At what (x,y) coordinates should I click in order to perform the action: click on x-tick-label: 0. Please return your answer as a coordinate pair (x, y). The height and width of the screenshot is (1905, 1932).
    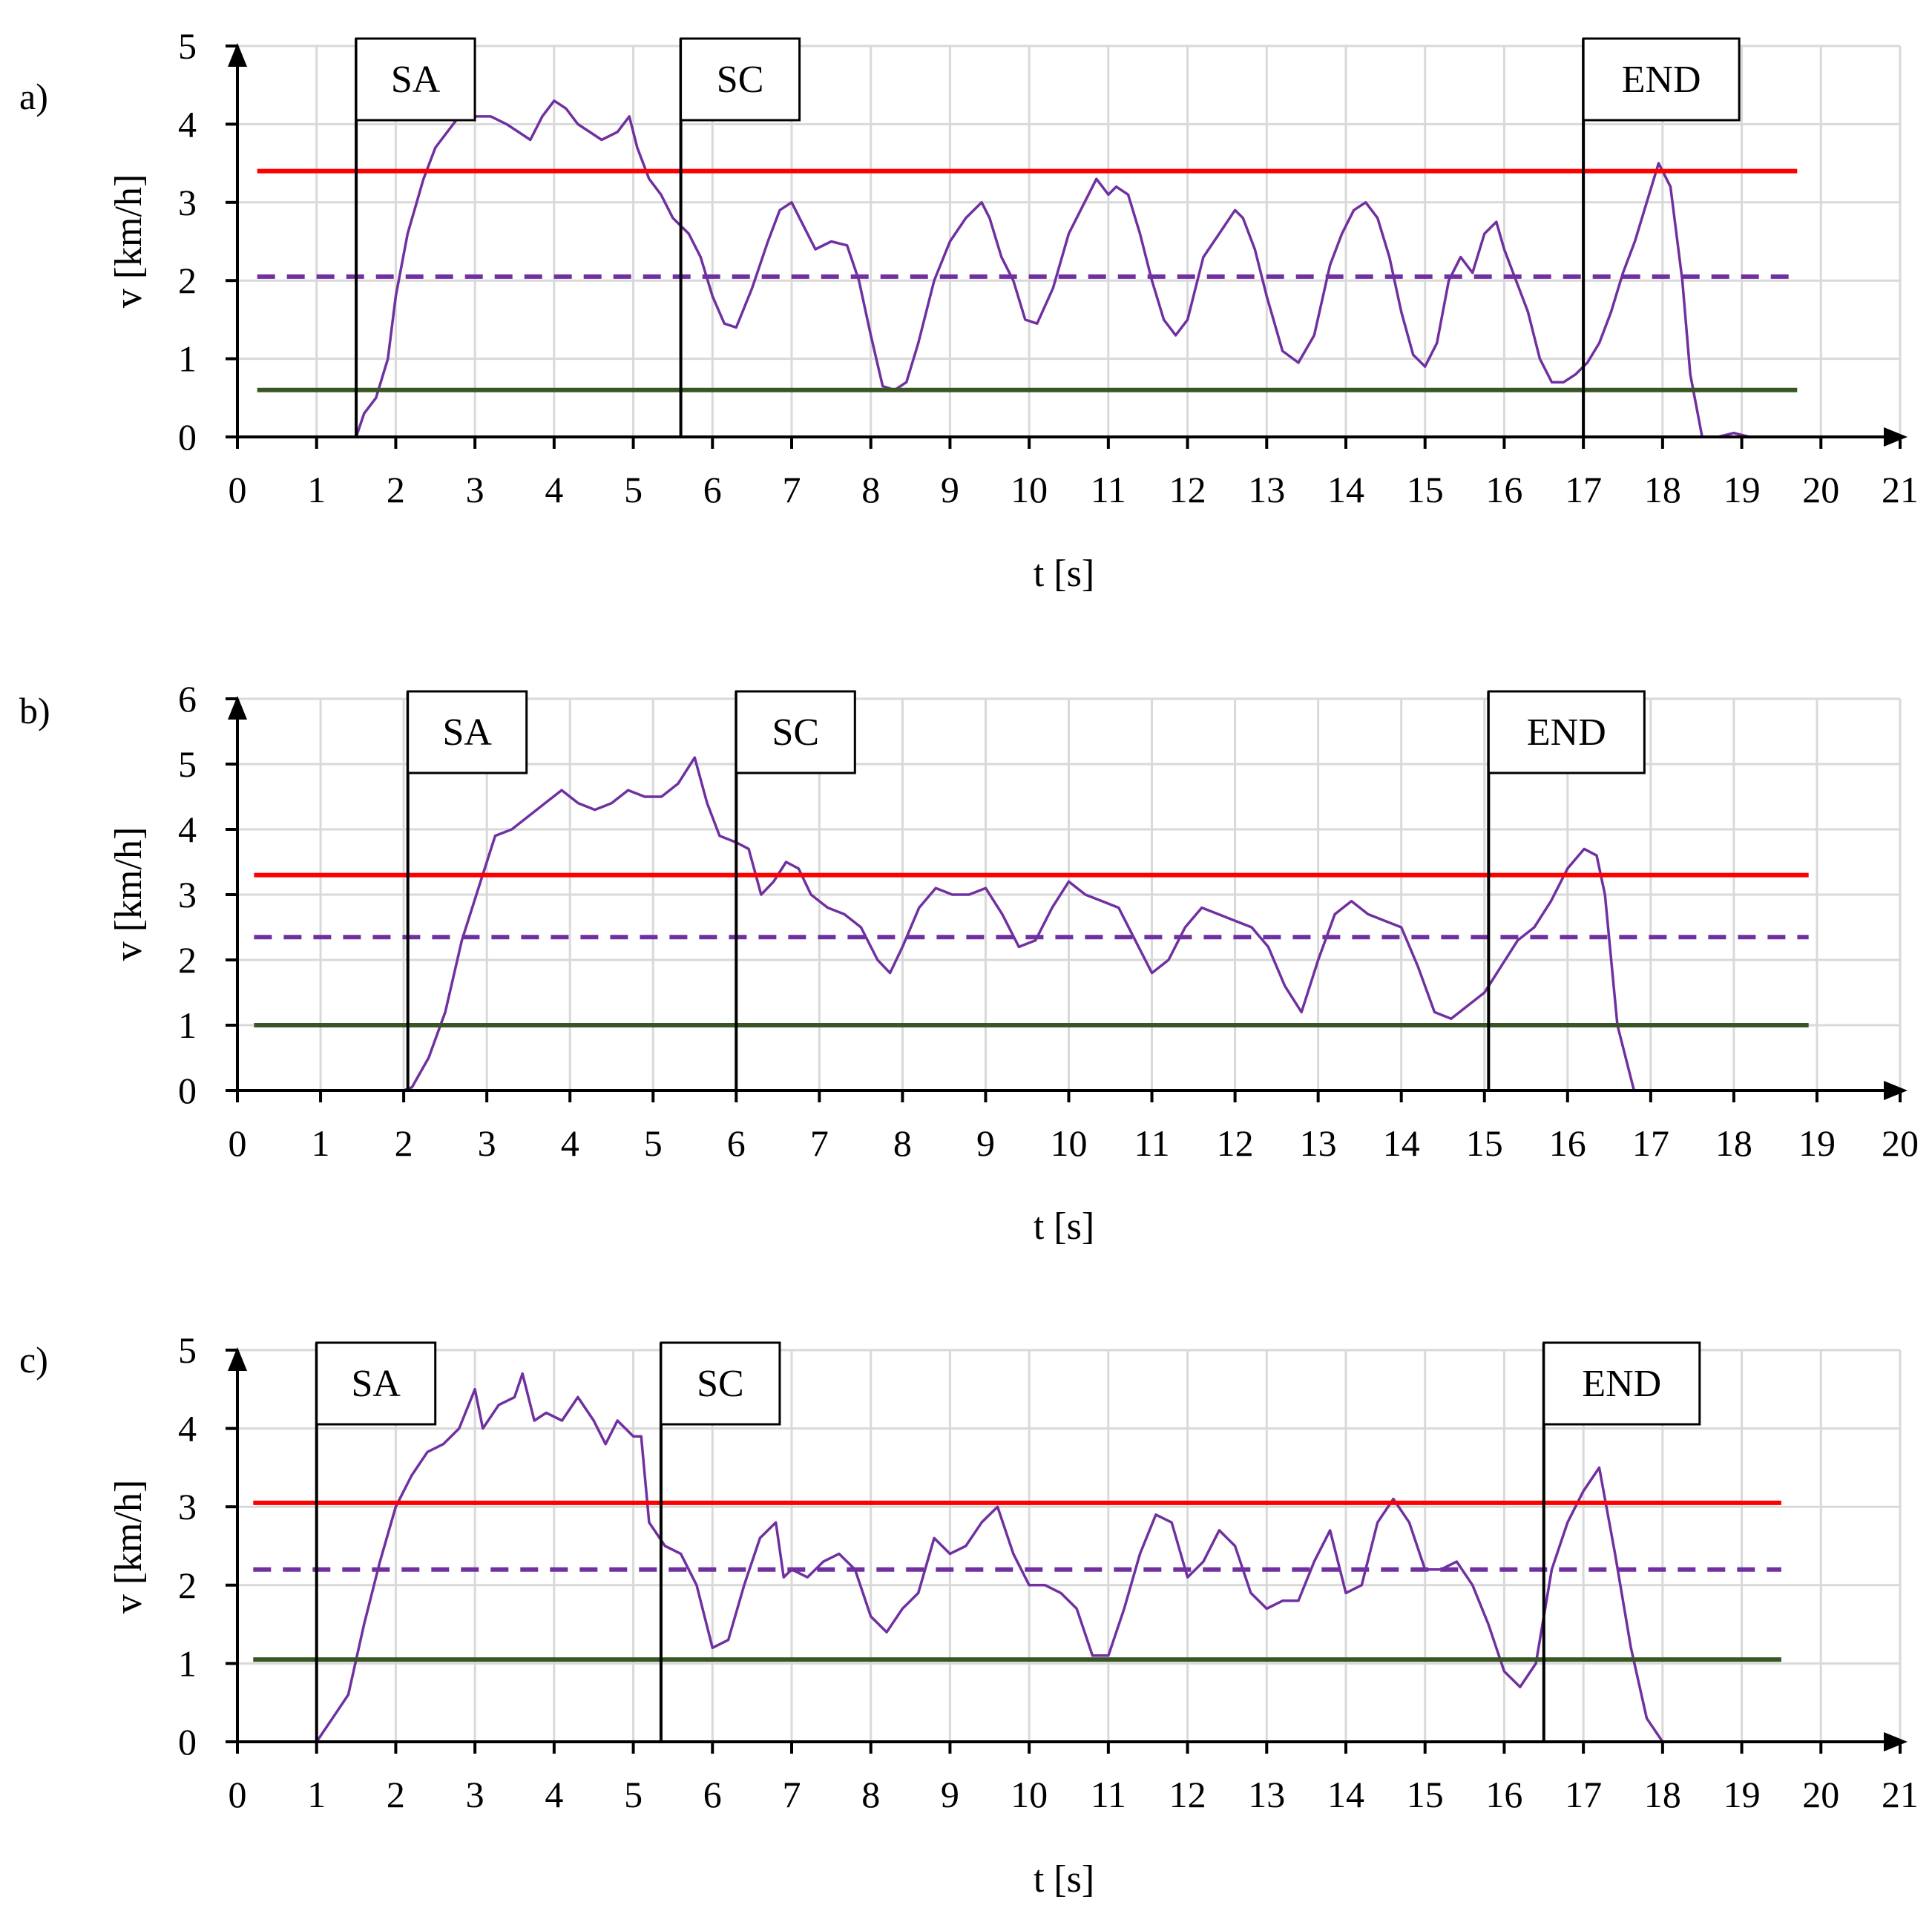
    Looking at the image, I should click on (238, 1143).